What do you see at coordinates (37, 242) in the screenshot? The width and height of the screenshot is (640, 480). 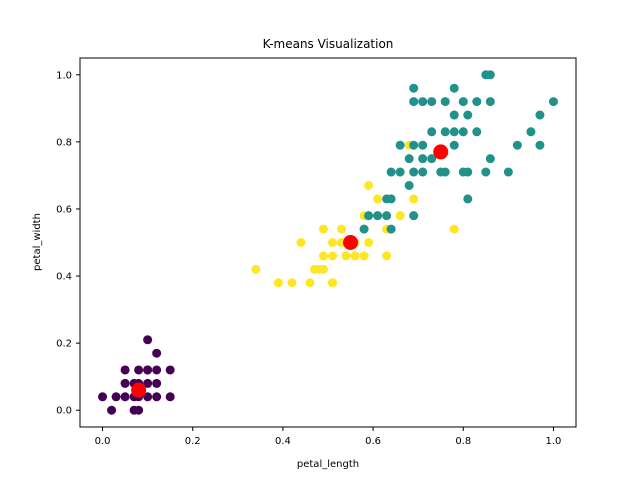 I see `y-axis-label: petal_width` at bounding box center [37, 242].